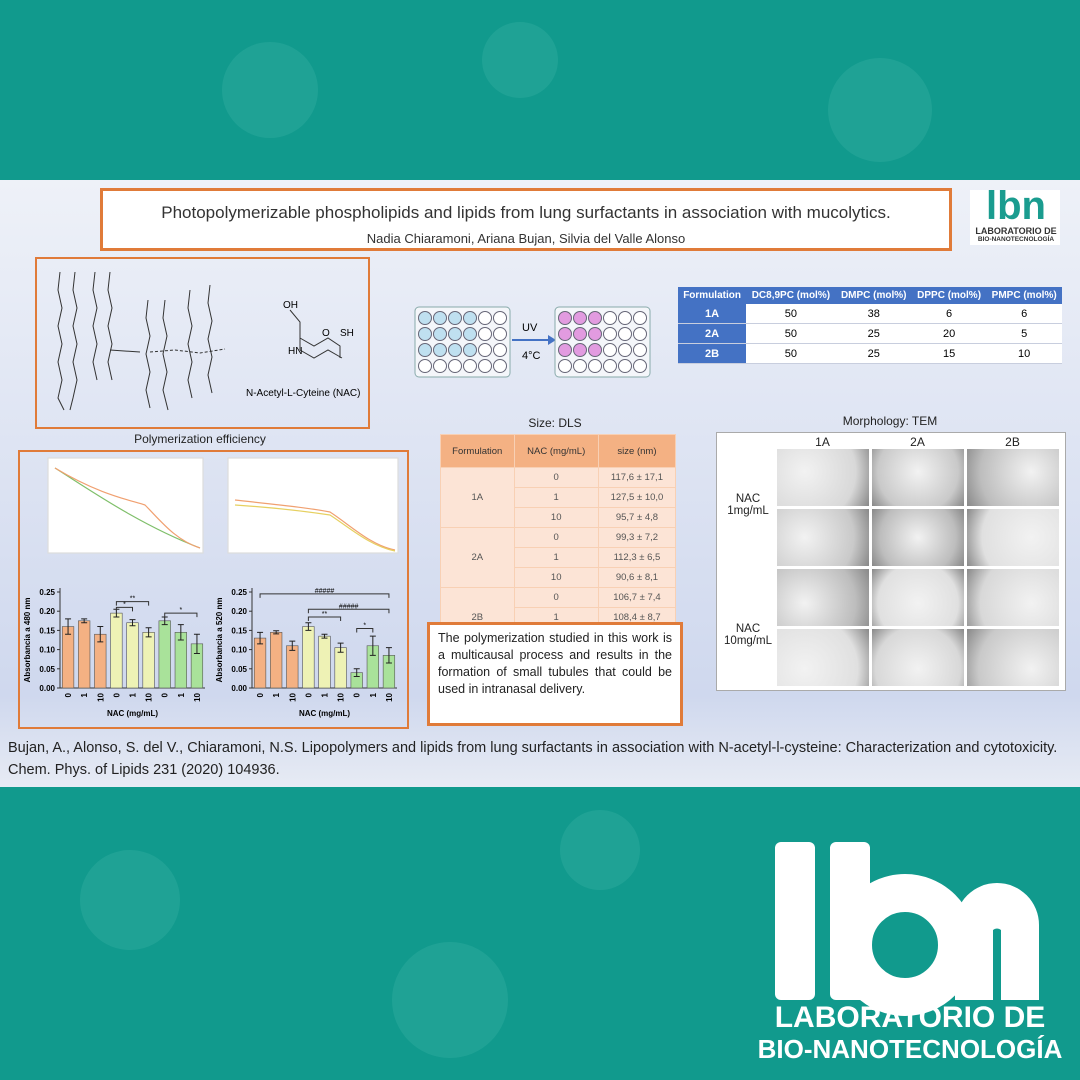  Describe the element at coordinates (47, 592) in the screenshot. I see `y-tick-label: 0.25` at that location.